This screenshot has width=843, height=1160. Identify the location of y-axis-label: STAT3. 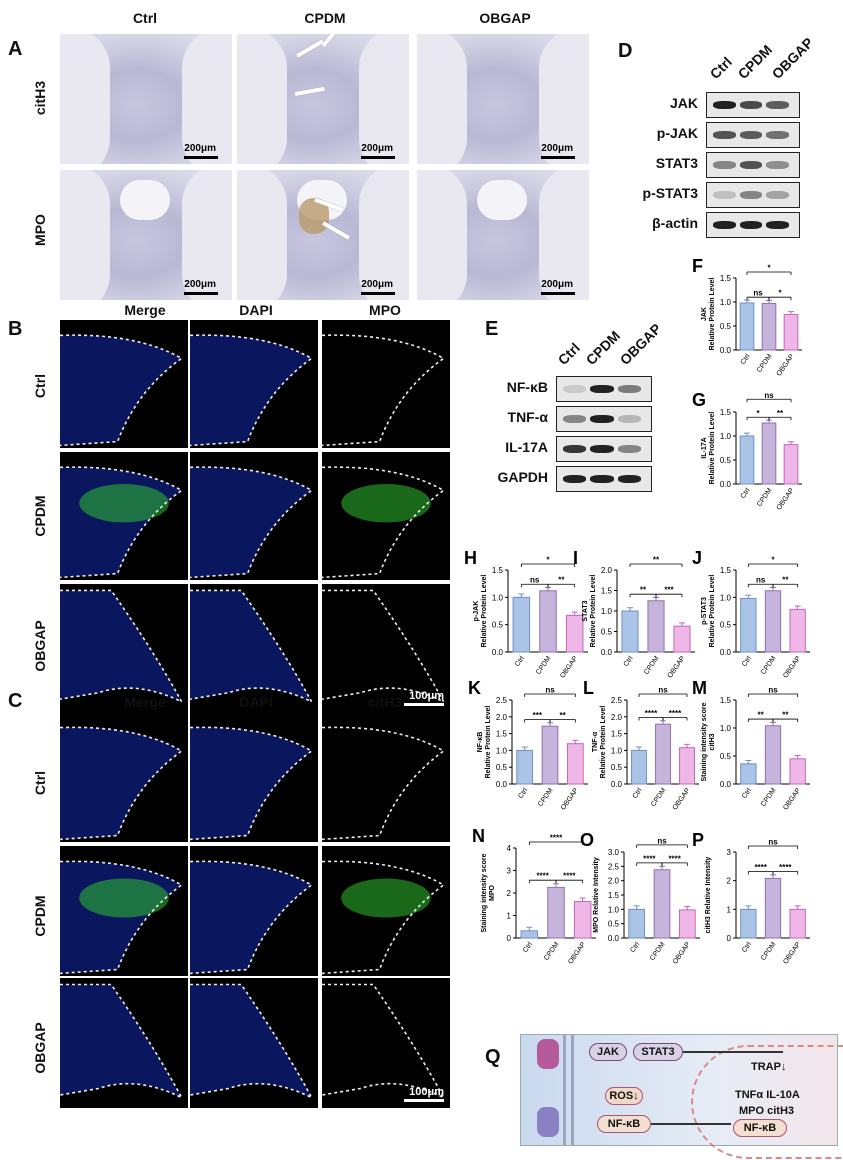
(585, 610).